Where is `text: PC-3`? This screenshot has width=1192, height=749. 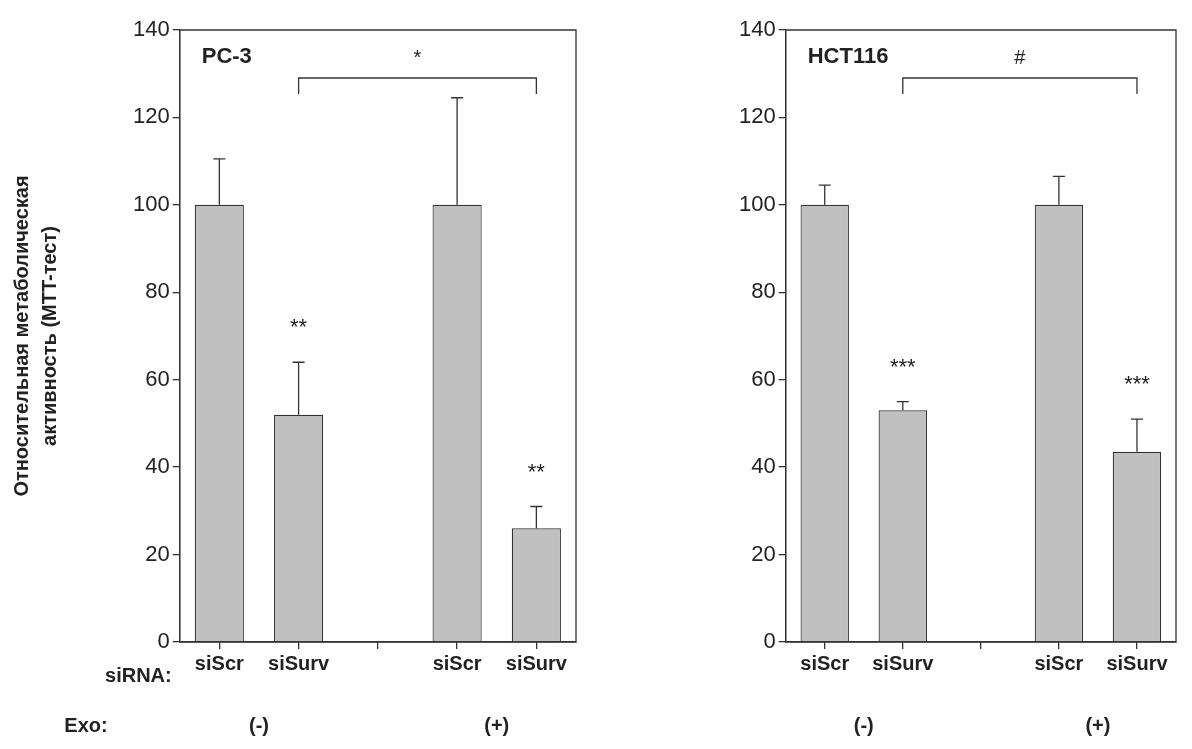
text: PC-3 is located at coordinates (226, 56).